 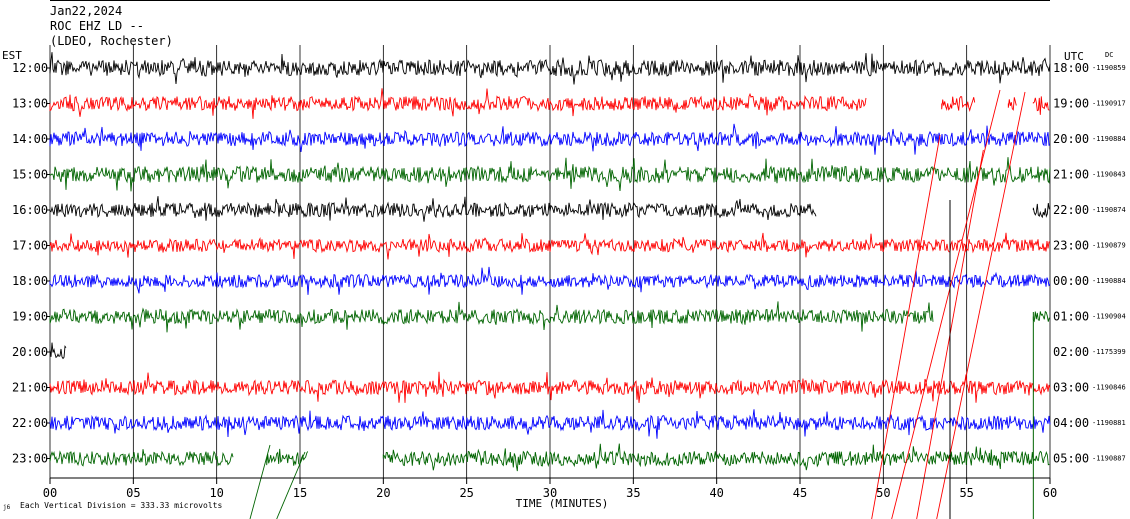 What do you see at coordinates (1071, 352) in the screenshot?
I see `utc-row-label: 02:00` at bounding box center [1071, 352].